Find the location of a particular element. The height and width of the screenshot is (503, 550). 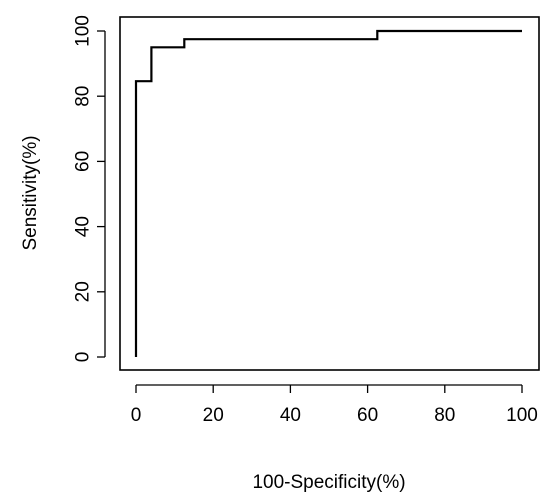

x-tick-label: 0 is located at coordinates (136, 415).